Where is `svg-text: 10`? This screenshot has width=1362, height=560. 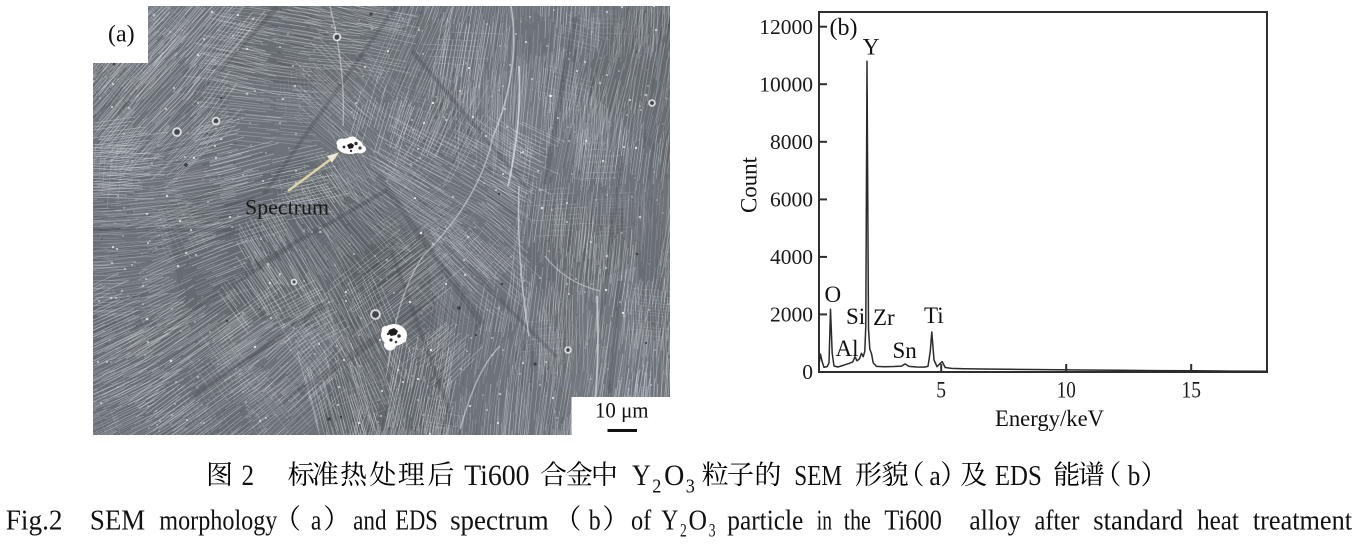
svg-text: 10 is located at coordinates (1066, 390).